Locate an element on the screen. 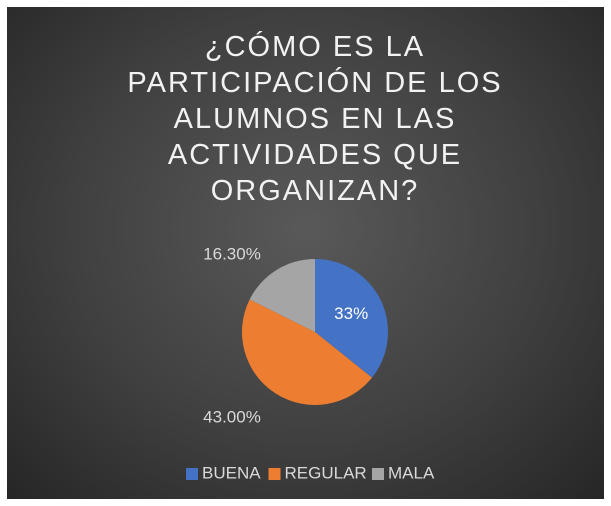 The image size is (611, 506). legend-label: MALA is located at coordinates (411, 472).